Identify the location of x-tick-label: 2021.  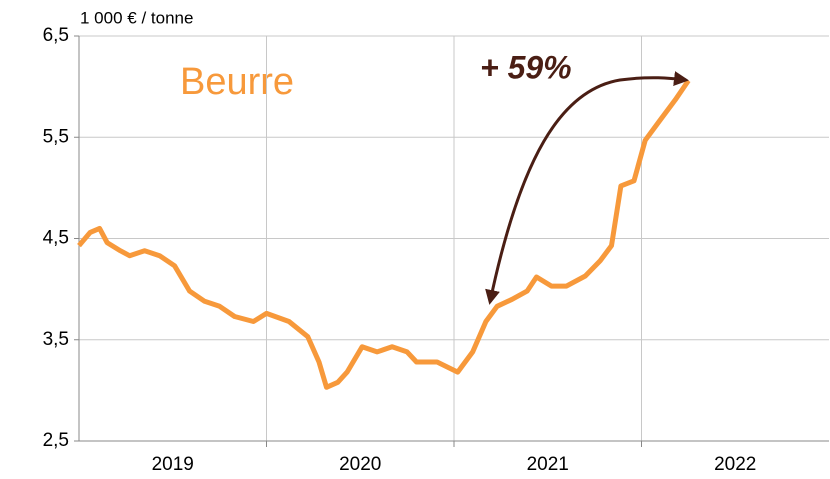
(548, 464).